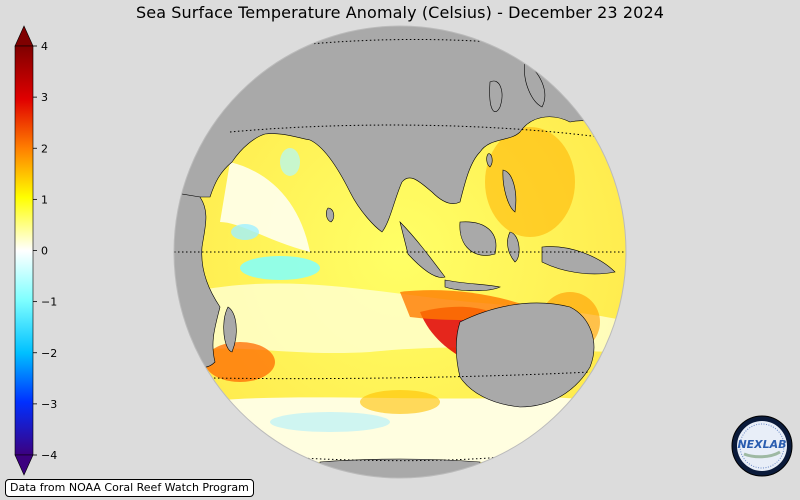 The height and width of the screenshot is (500, 800). What do you see at coordinates (762, 454) in the screenshot?
I see `logo-land-swoosh` at bounding box center [762, 454].